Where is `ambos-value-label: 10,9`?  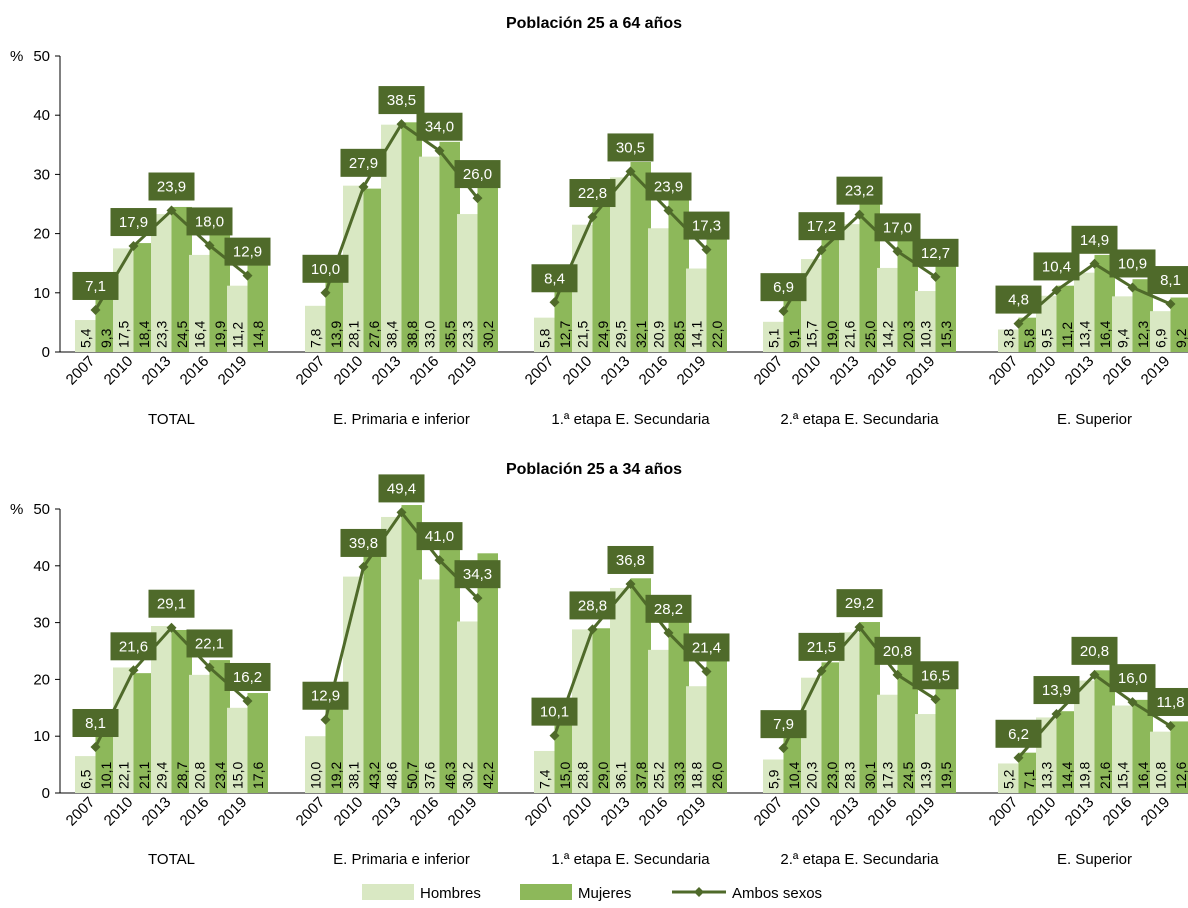 ambos-value-label: 10,9 is located at coordinates (1132, 263).